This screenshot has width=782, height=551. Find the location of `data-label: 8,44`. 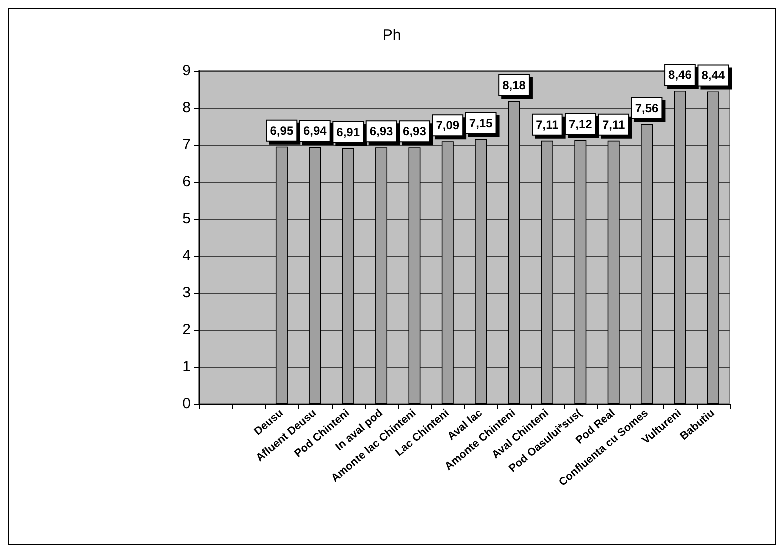

data-label: 8,44 is located at coordinates (714, 75).